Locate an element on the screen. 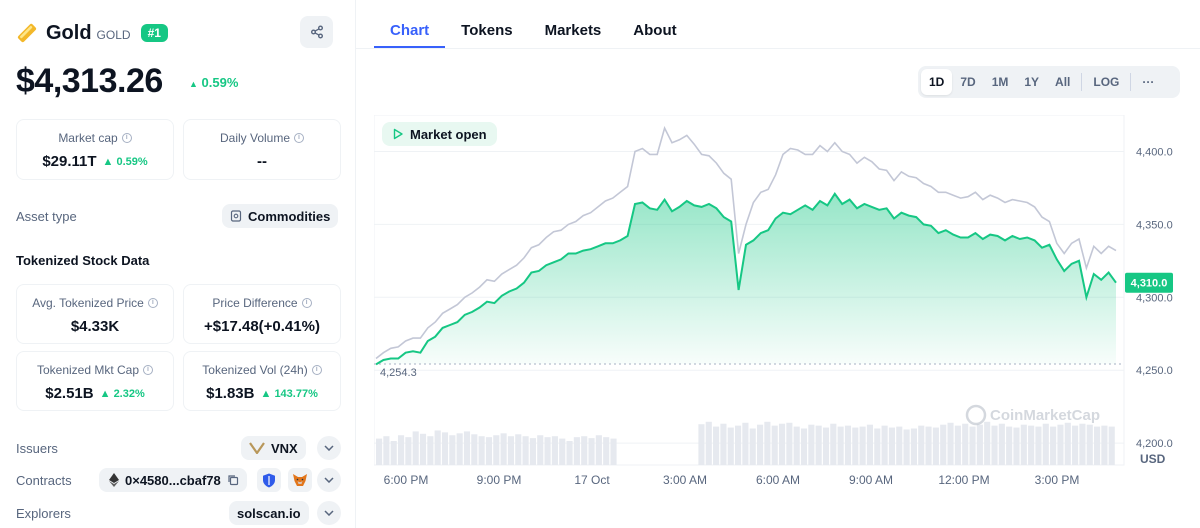 The height and width of the screenshot is (528, 1200). tab-chart: Chart is located at coordinates (410, 24).